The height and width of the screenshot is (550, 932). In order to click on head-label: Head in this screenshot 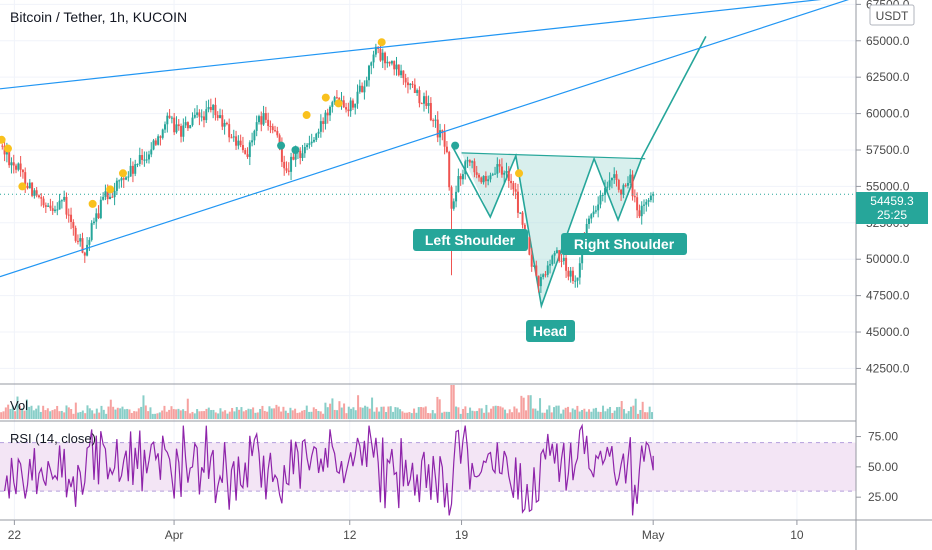, I will do `click(550, 331)`.